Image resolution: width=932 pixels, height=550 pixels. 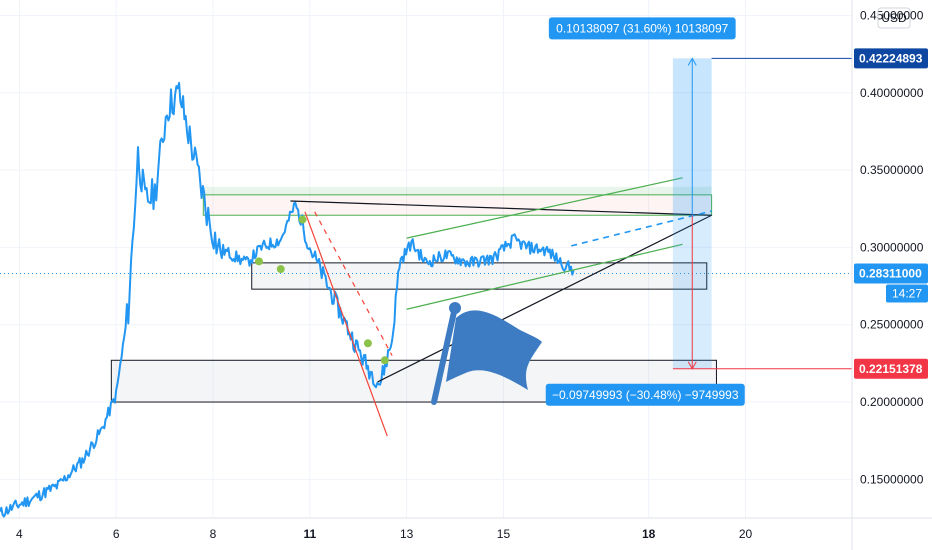 What do you see at coordinates (457, 190) in the screenshot?
I see `zone-green-top` at bounding box center [457, 190].